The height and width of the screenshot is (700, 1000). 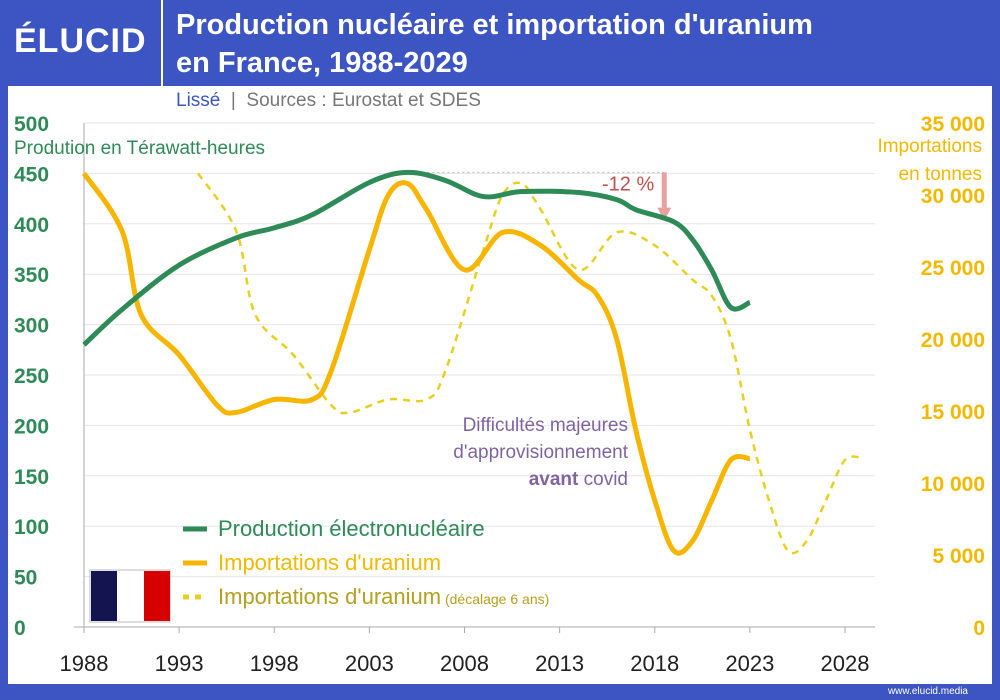 What do you see at coordinates (31, 275) in the screenshot?
I see `y-tick-label: 350` at bounding box center [31, 275].